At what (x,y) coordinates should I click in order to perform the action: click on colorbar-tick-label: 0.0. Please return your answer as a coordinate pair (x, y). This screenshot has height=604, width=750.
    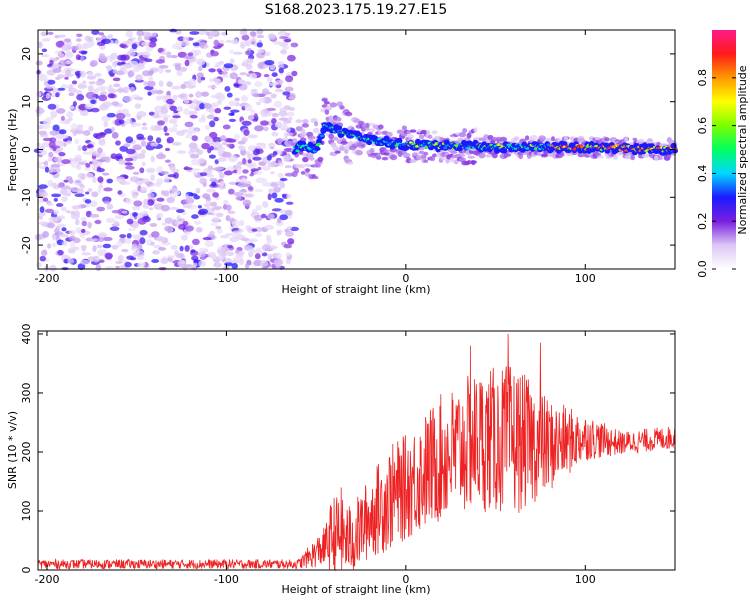
    Looking at the image, I should click on (702, 269).